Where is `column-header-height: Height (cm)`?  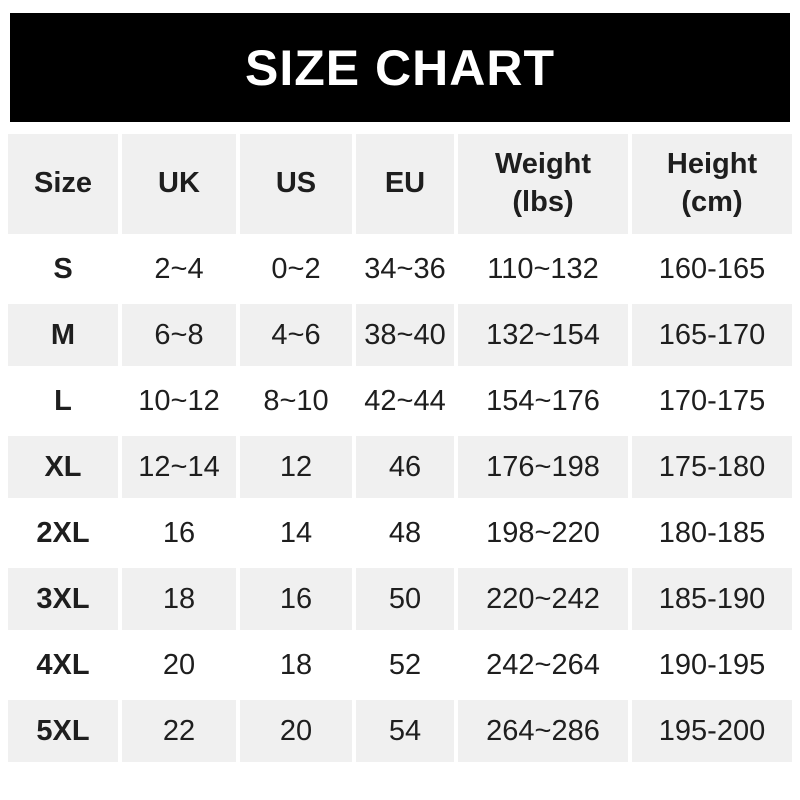 column-header-height: Height (cm) is located at coordinates (712, 184).